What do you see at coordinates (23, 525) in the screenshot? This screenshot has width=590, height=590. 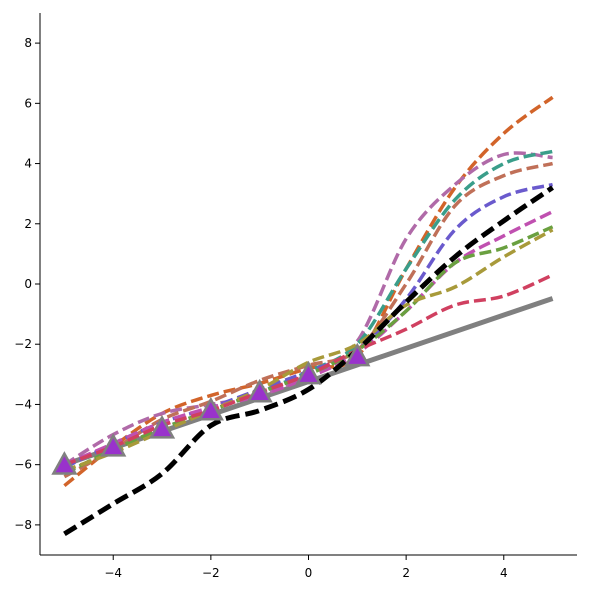 I see `y-tick-label: −8` at bounding box center [23, 525].